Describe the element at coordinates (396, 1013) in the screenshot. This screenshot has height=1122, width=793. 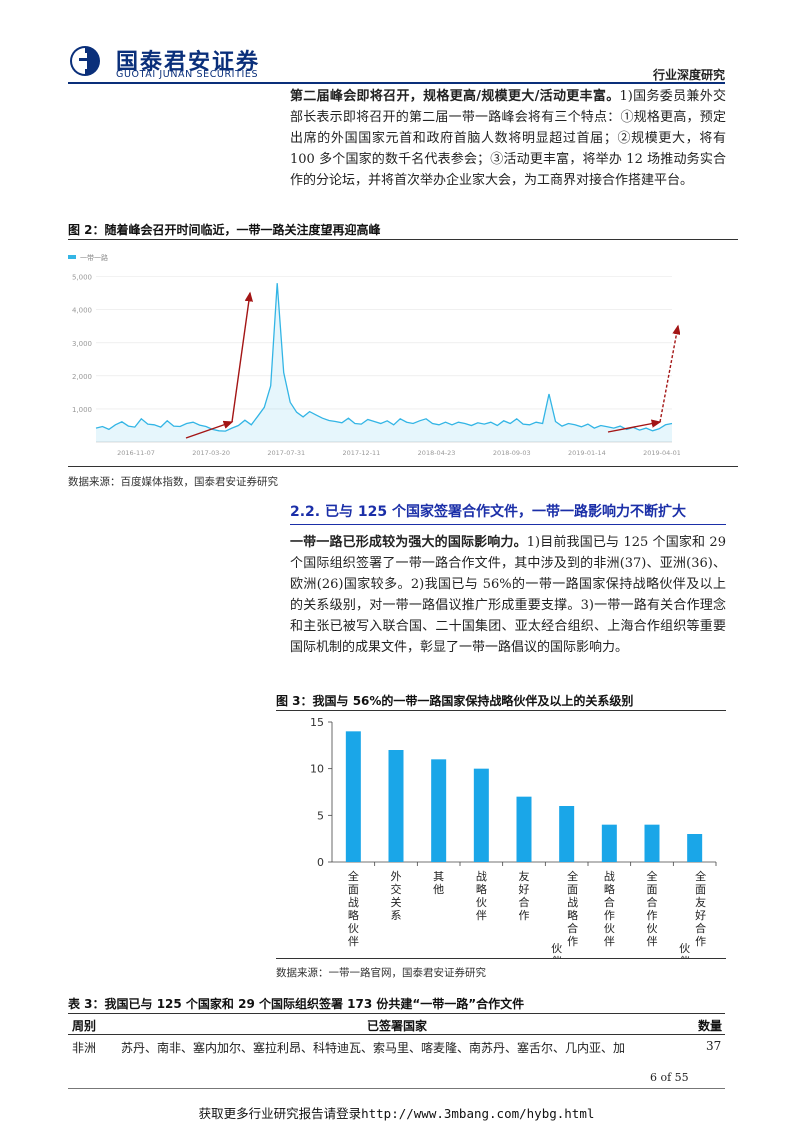
I see `table3-top-rule` at that location.